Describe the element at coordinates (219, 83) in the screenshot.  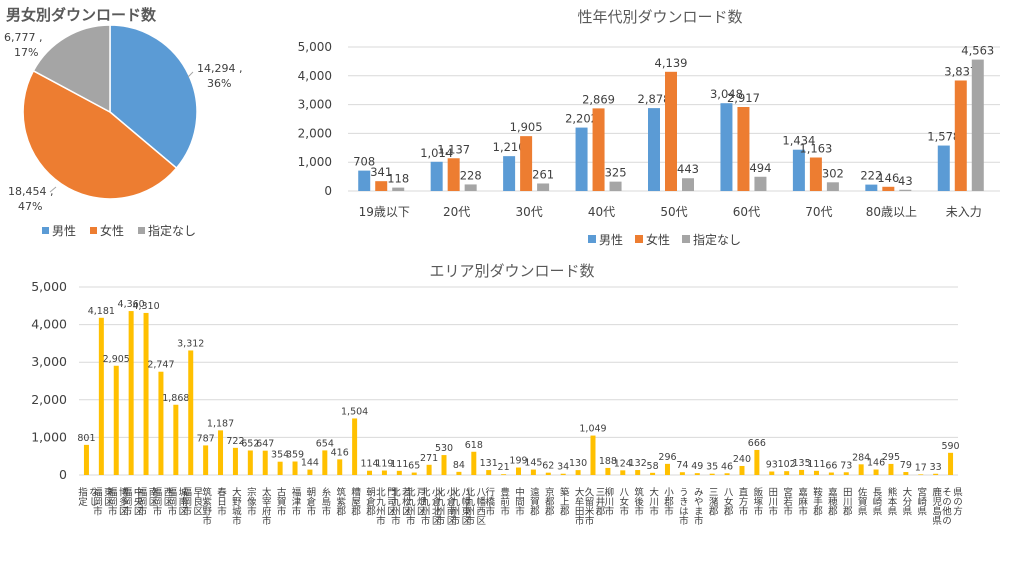
I see `pie-percent-label-0: 36%` at that location.